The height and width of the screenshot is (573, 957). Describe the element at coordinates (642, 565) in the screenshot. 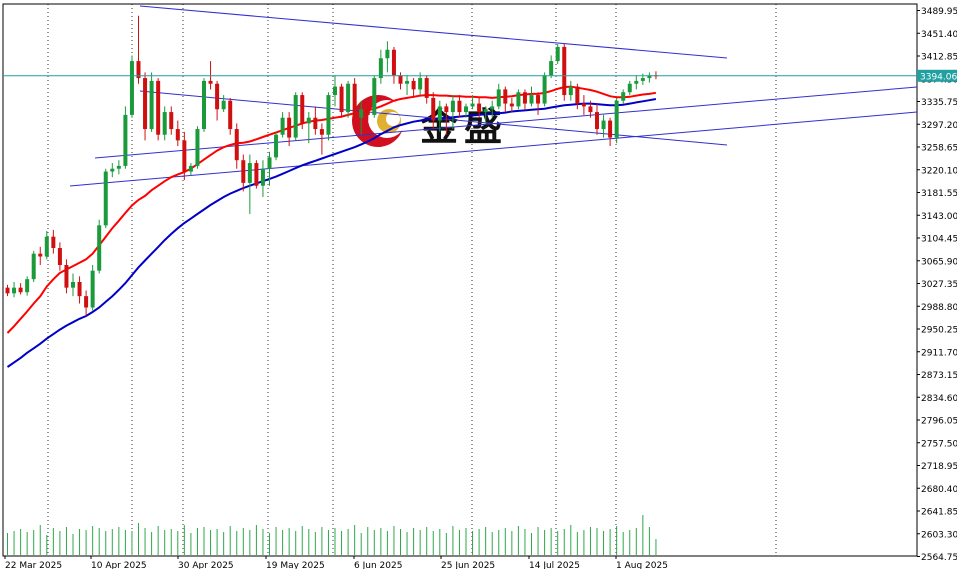

I see `x-tick-label: 1 Aug 2025` at that location.